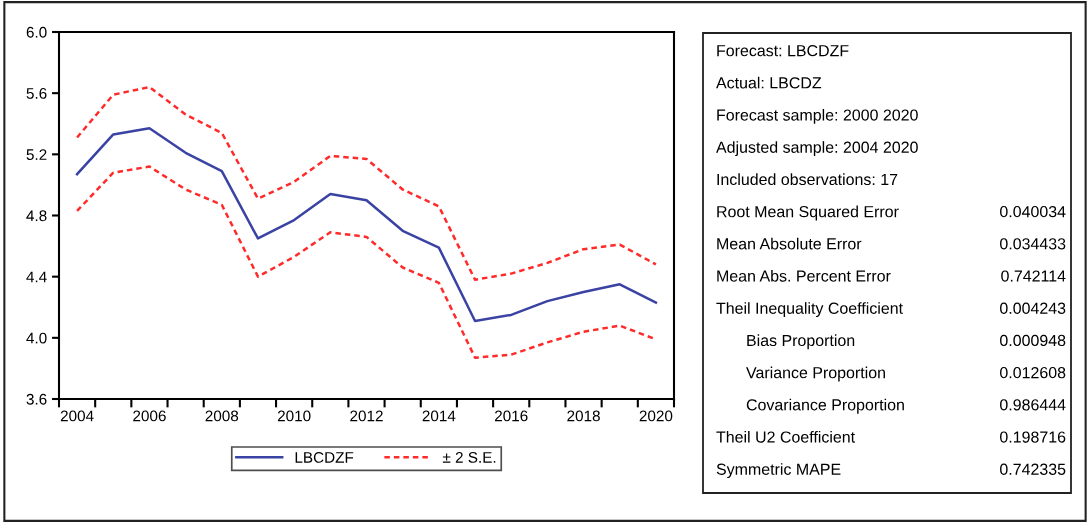 Image resolution: width=1090 pixels, height=524 pixels. I want to click on x-tick-label: 2016, so click(511, 416).